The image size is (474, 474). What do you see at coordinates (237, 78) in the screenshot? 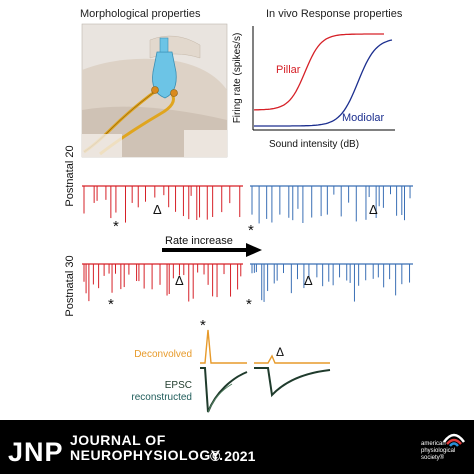
I see `y-axis-label: Firing rate (spikes/s)` at bounding box center [237, 78].